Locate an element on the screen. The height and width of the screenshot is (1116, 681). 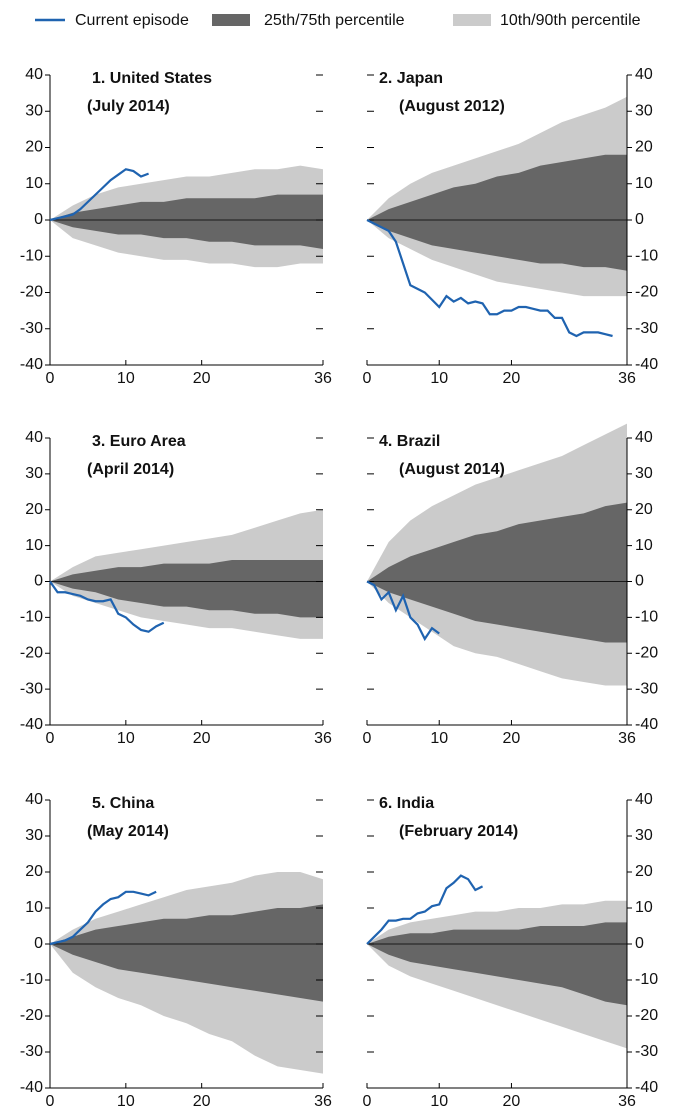
panel-subtitle: (July 2014) is located at coordinates (128, 106).